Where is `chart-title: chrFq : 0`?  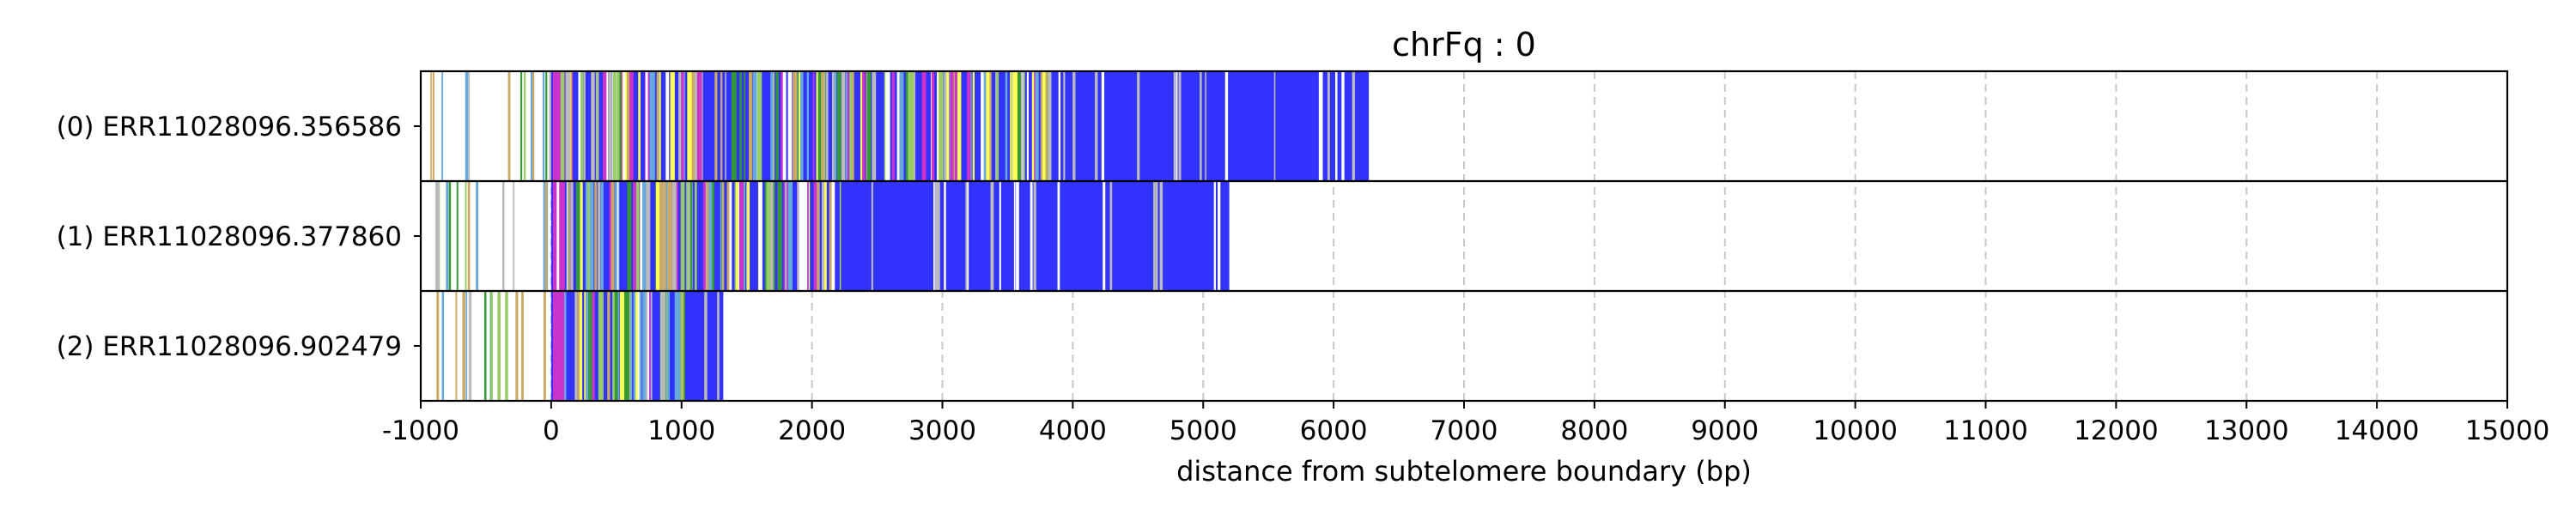
chart-title: chrFq : 0 is located at coordinates (1464, 45).